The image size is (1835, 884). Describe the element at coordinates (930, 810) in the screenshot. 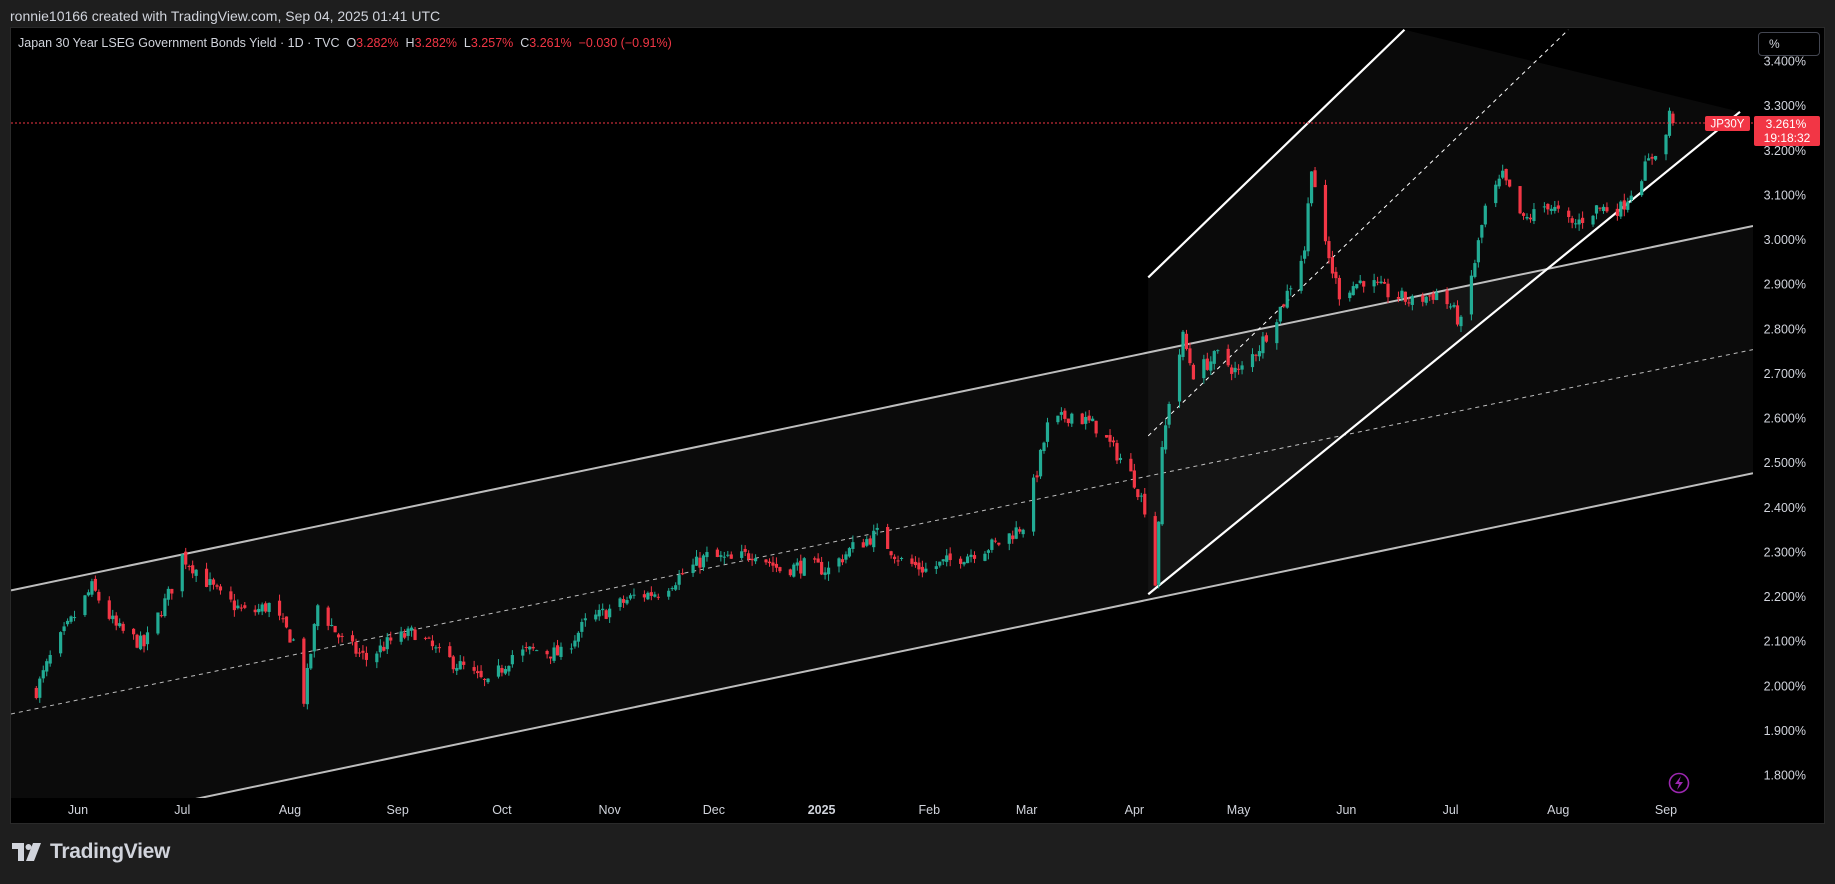

I see `x-tick-label: Feb` at that location.